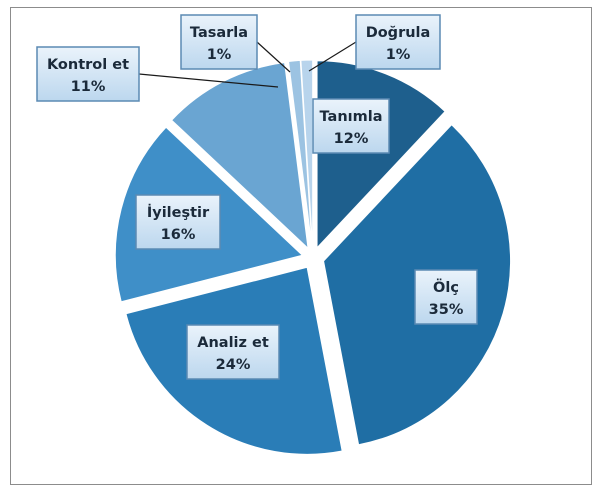  I want to click on slice-name-label: Kontrol et, so click(88, 65).